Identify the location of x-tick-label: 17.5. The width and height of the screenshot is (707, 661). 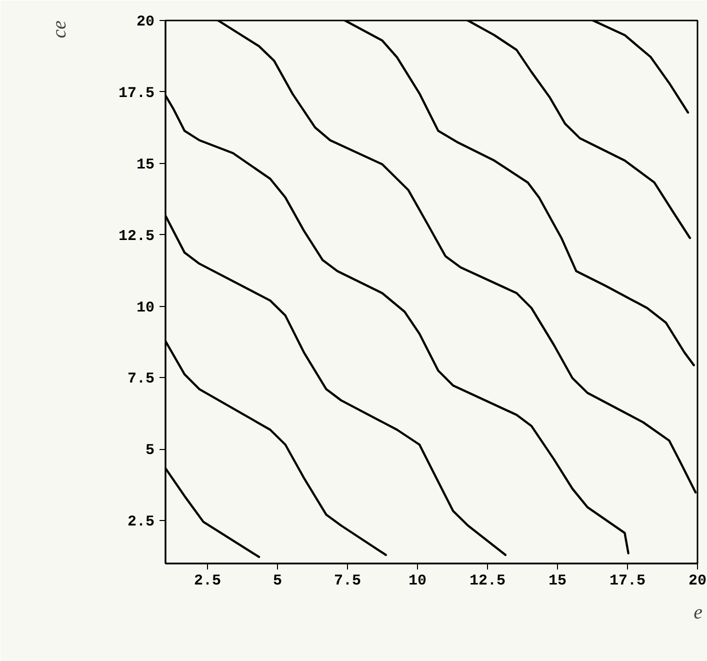
(627, 581).